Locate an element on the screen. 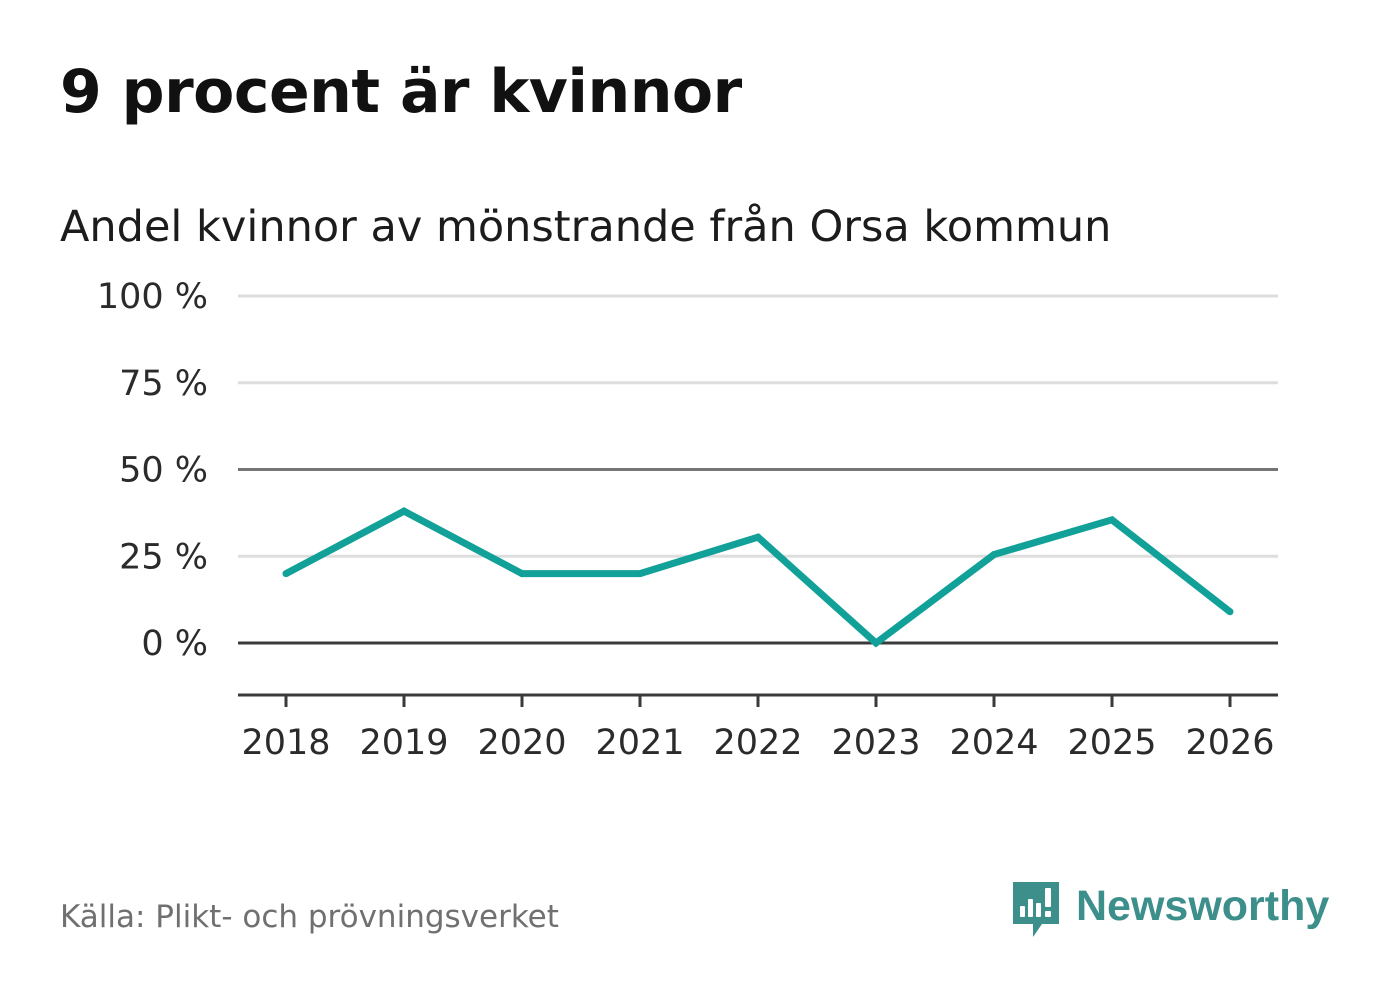  data-point-2021 is located at coordinates (640, 574).